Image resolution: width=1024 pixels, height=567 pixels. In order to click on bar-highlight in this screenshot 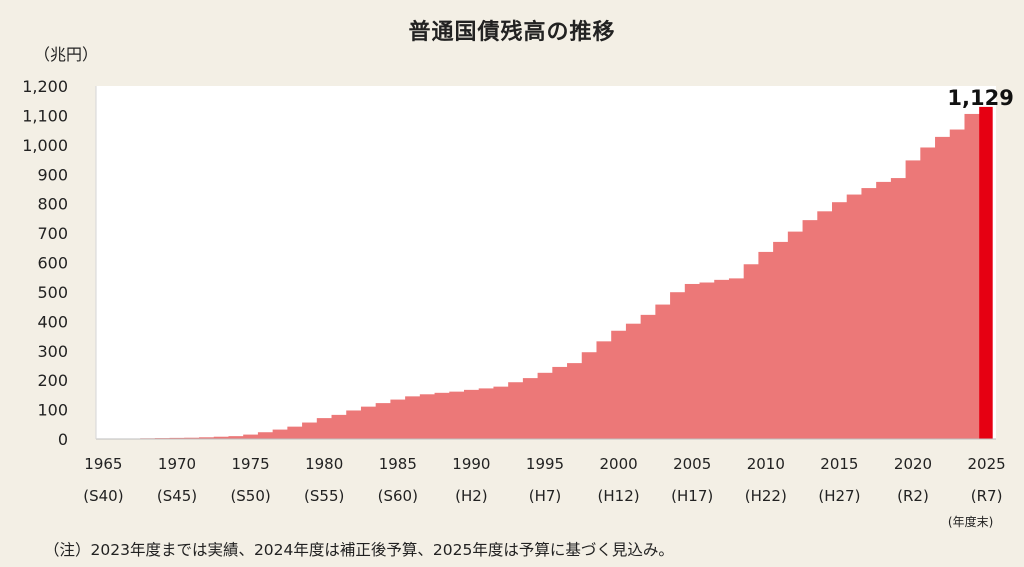, I will do `click(986, 272)`.